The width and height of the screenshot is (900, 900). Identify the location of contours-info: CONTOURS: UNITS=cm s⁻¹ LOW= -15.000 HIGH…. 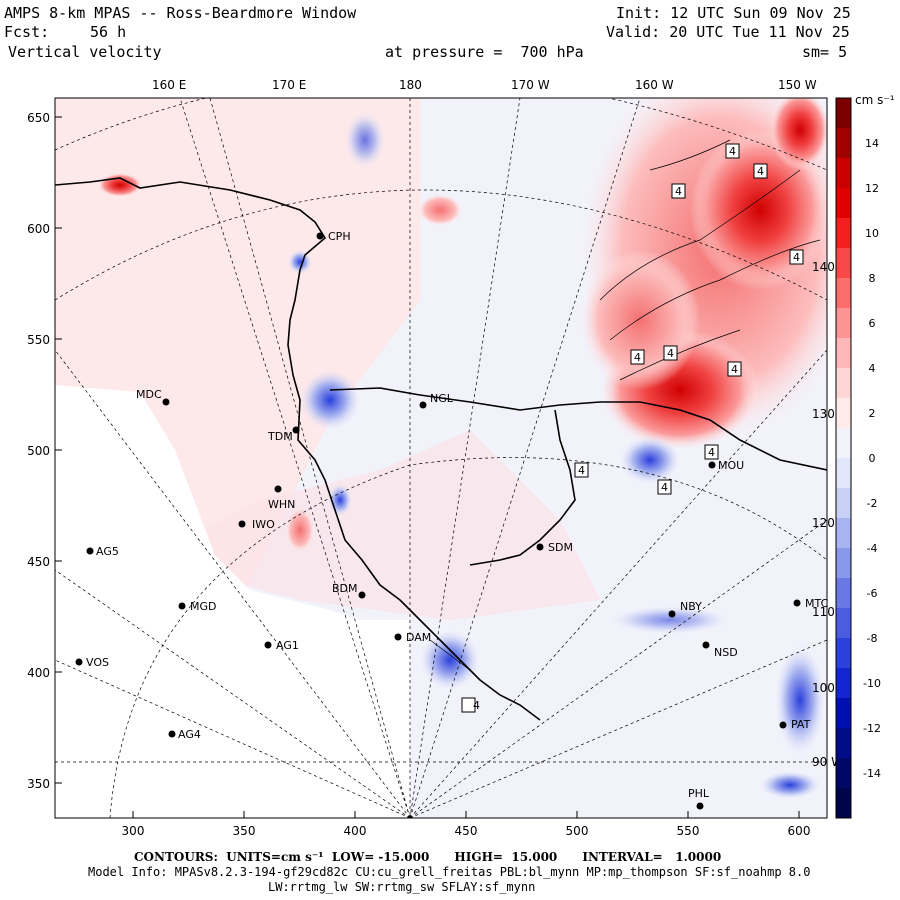
(428, 857).